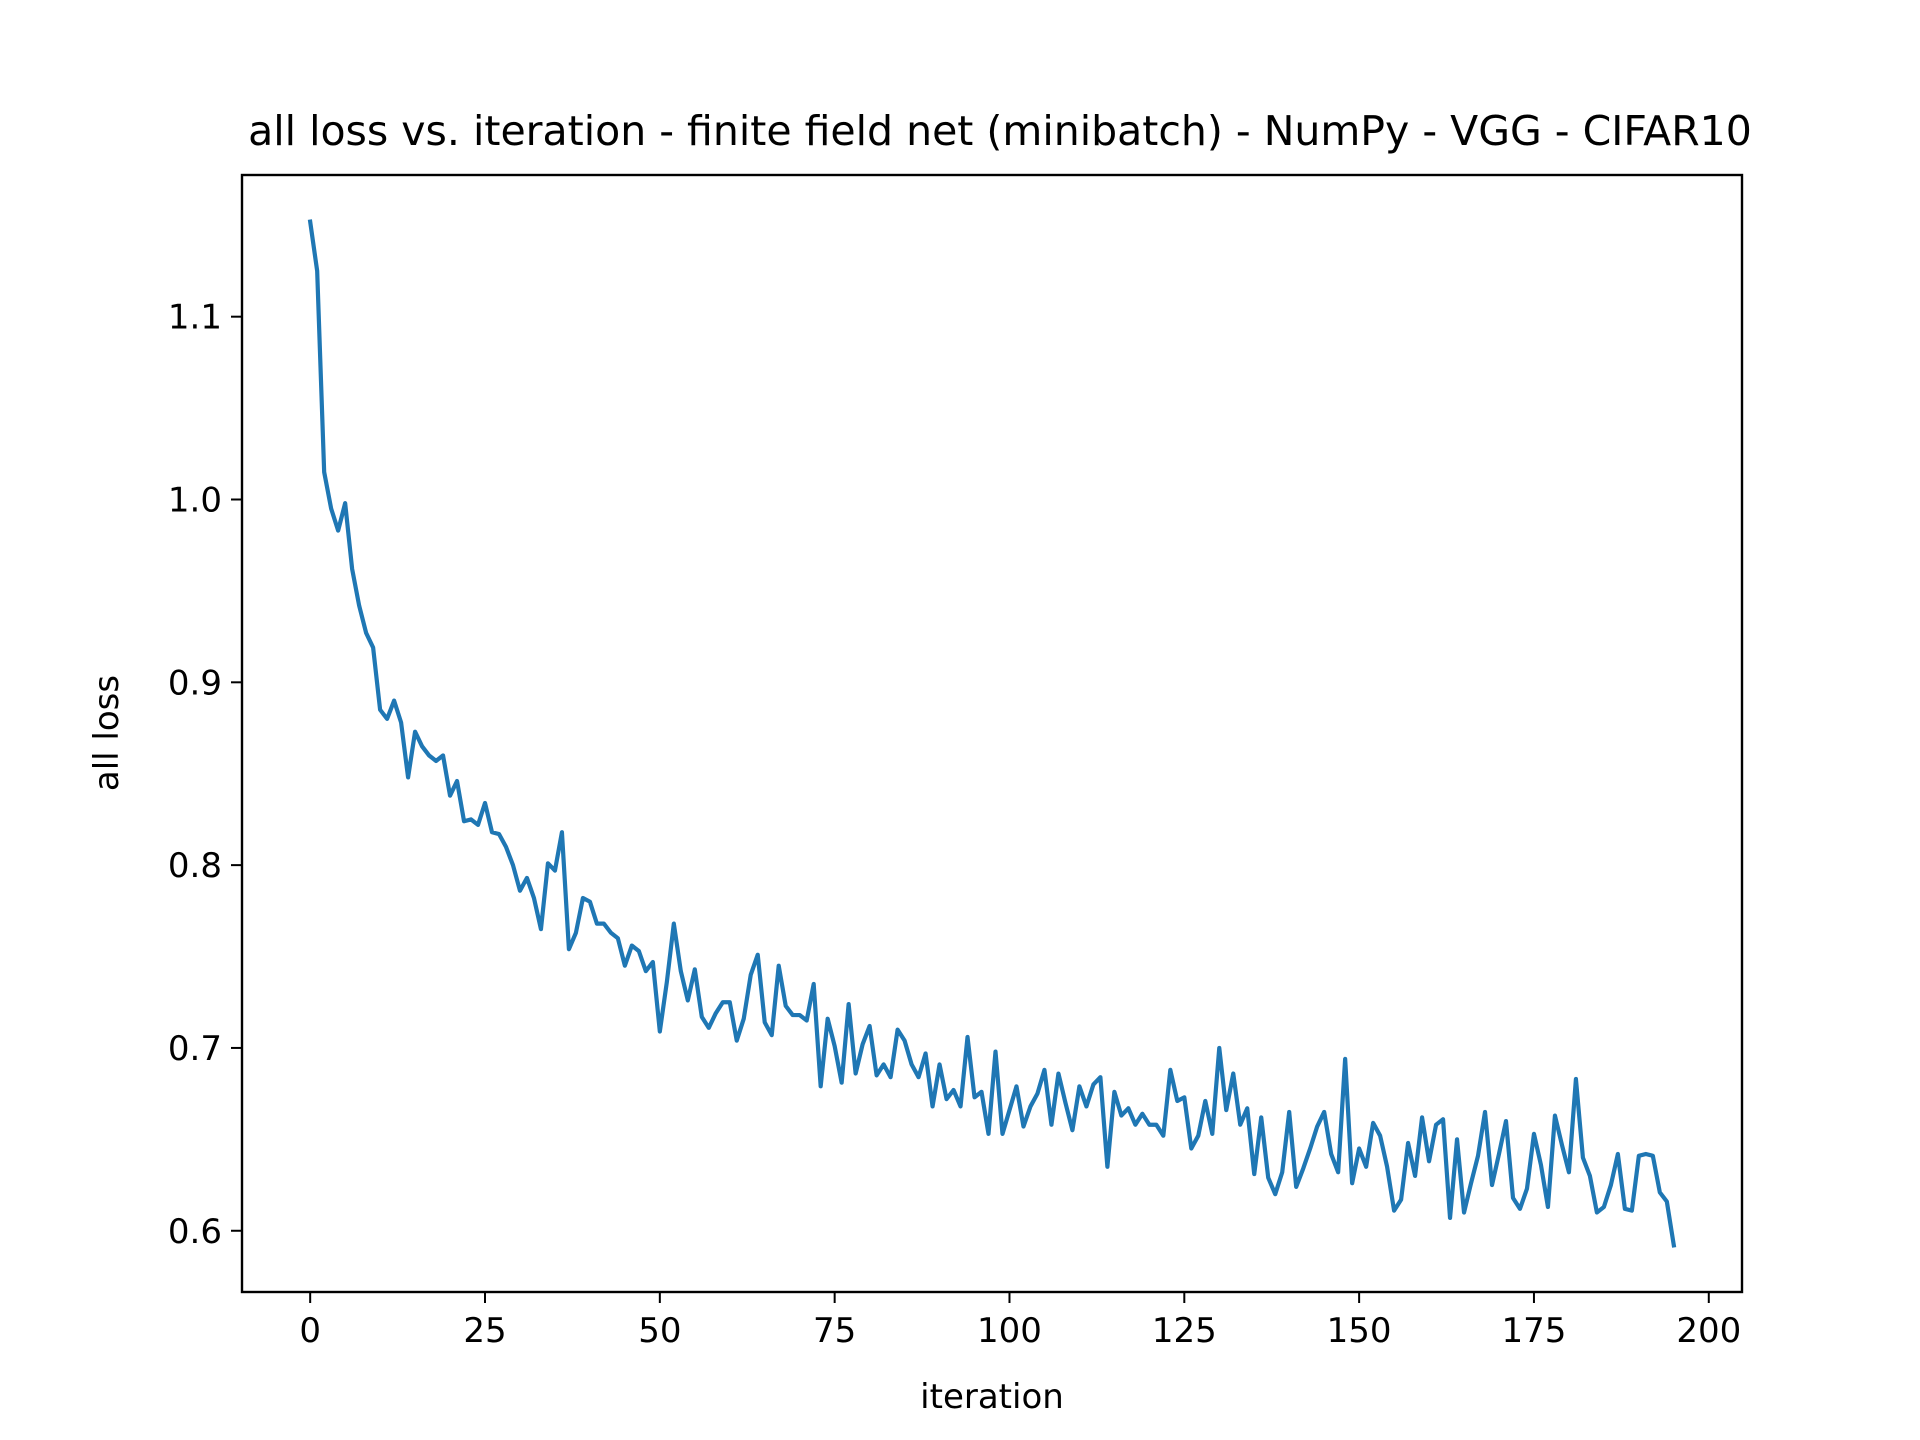 This screenshot has height=1440, width=1920. What do you see at coordinates (1184, 1331) in the screenshot?
I see `x-tick-label: 125` at bounding box center [1184, 1331].